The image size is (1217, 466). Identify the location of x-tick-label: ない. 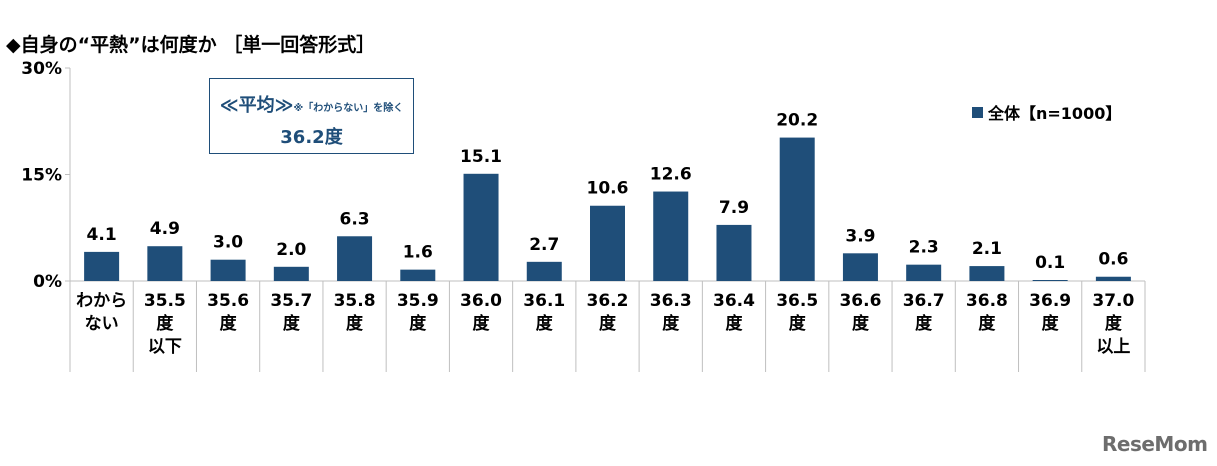
(102, 324).